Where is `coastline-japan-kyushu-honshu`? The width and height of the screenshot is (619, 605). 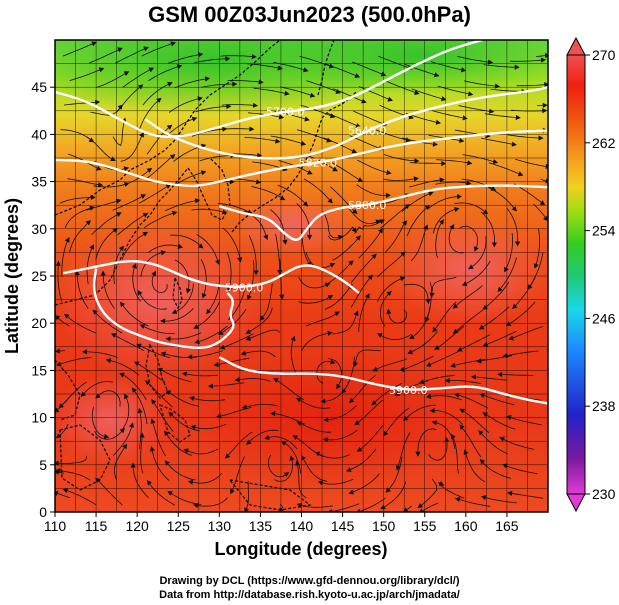
coastline-japan-kyushu-honshu is located at coordinates (277, 175).